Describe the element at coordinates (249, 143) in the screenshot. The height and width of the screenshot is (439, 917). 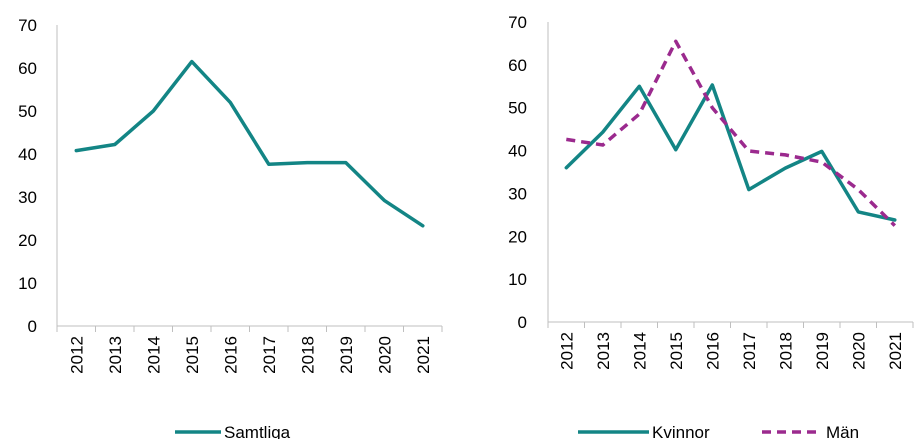
I see `series-line-samtliga` at that location.